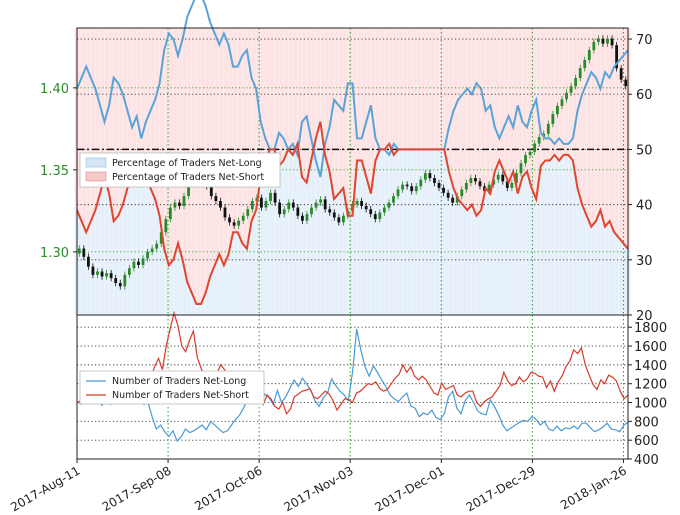  Describe the element at coordinates (647, 394) in the screenshot. I see `lower-right-axis-ticks: 1800 1600 1400 1200 1000 800 600 400` at that location.